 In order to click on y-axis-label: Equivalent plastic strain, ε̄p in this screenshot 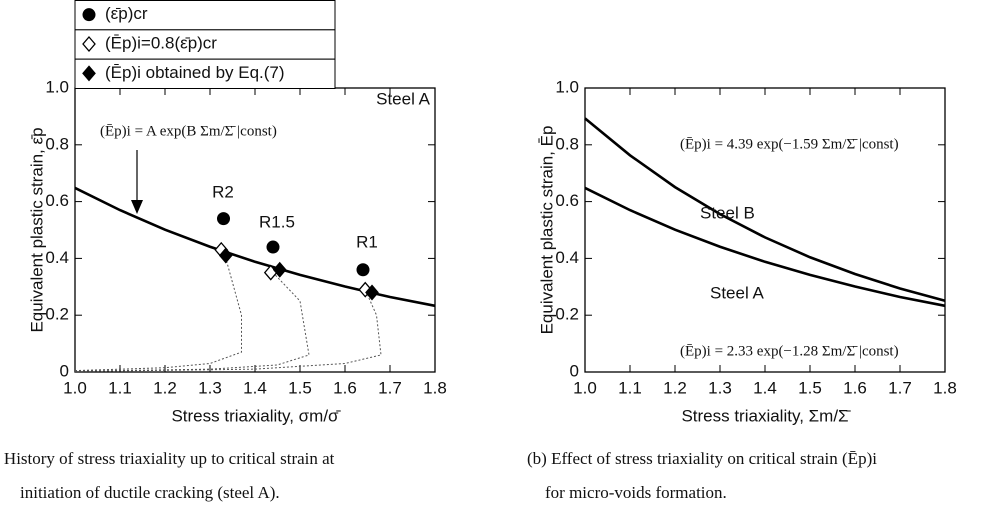, I will do `click(36, 229)`.